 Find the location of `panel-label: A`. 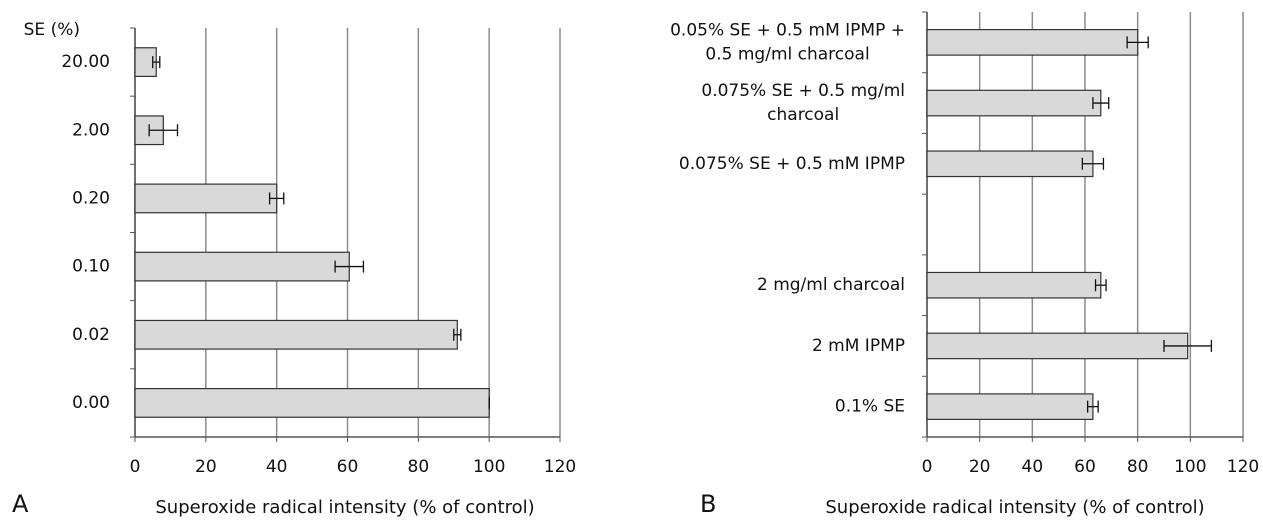

panel-label: A is located at coordinates (20, 504).